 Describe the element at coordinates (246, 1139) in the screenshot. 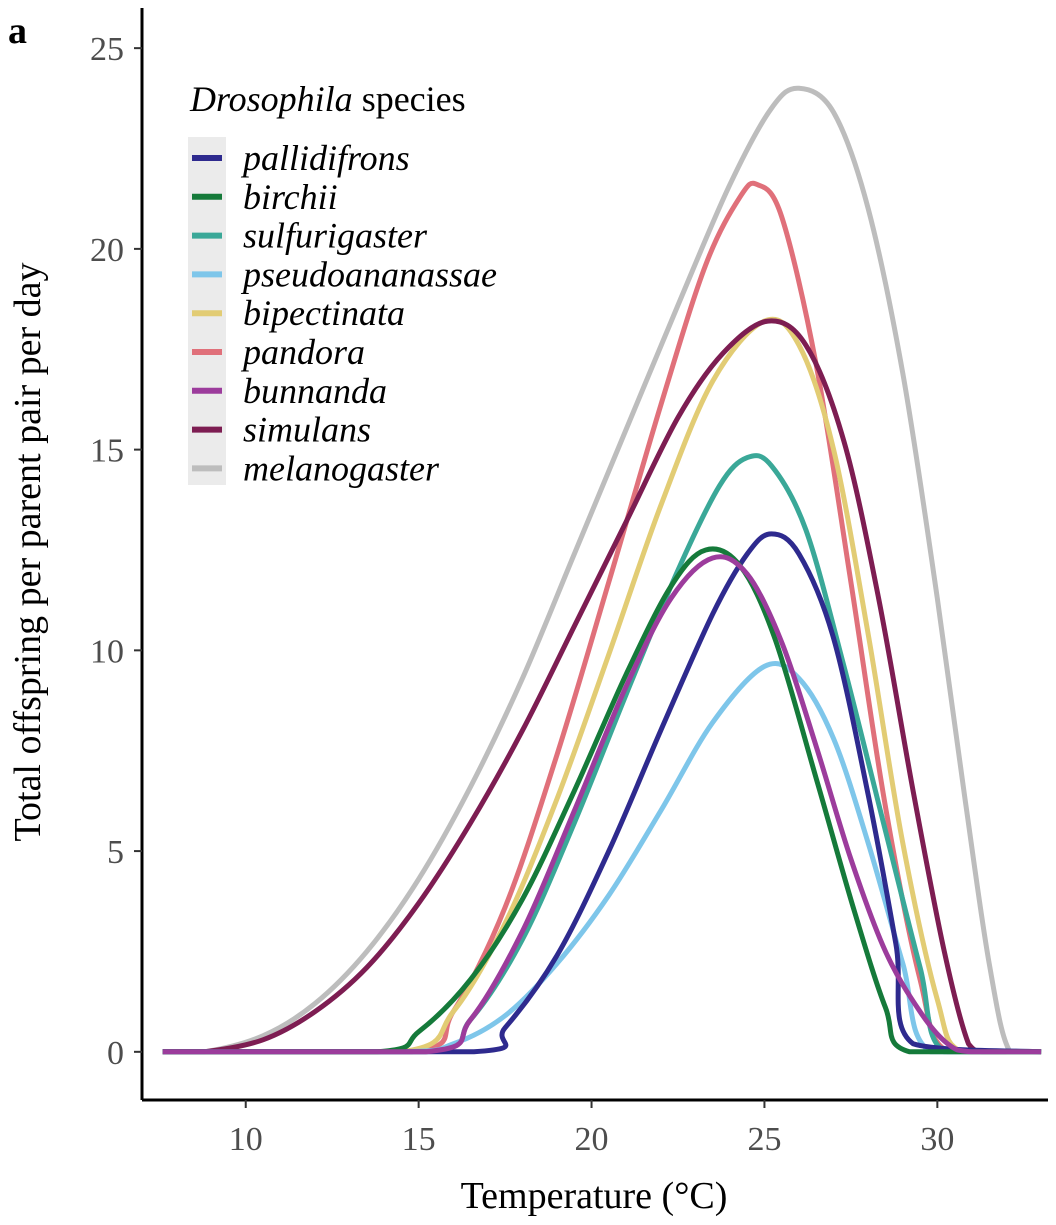

I see `x-tick-label: 10` at that location.